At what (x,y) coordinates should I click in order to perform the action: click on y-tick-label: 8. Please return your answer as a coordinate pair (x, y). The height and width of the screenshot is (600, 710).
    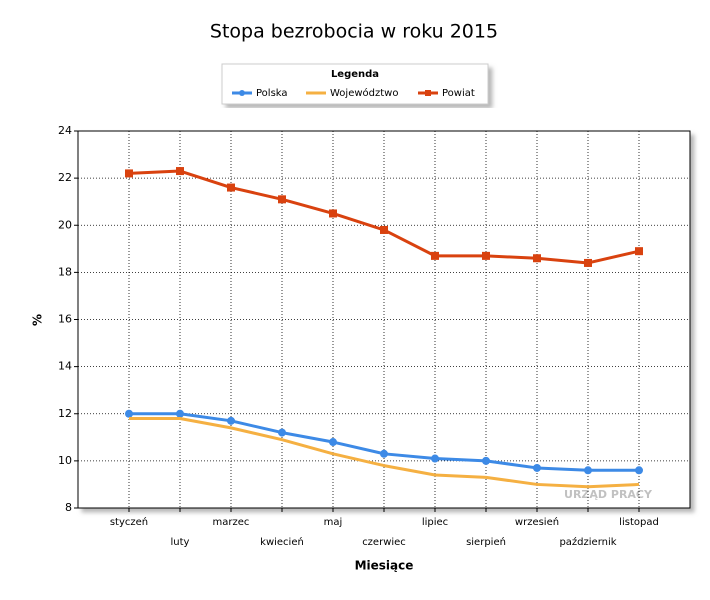
    Looking at the image, I should click on (68, 507).